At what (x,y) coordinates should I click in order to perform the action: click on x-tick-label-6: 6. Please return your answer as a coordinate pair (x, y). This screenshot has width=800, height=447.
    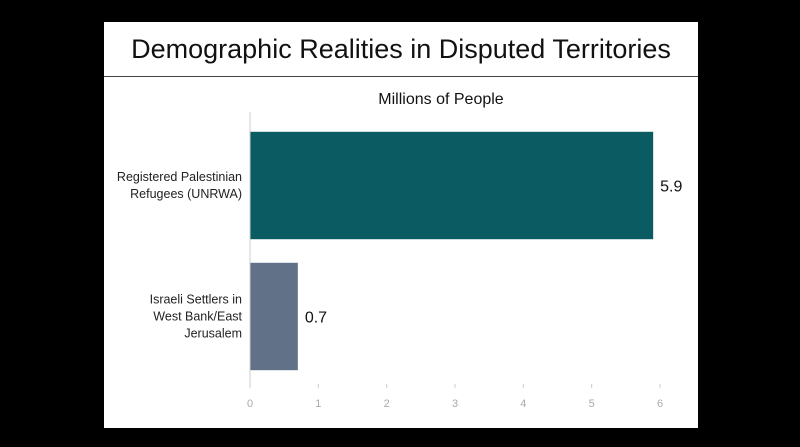
    Looking at the image, I should click on (660, 404).